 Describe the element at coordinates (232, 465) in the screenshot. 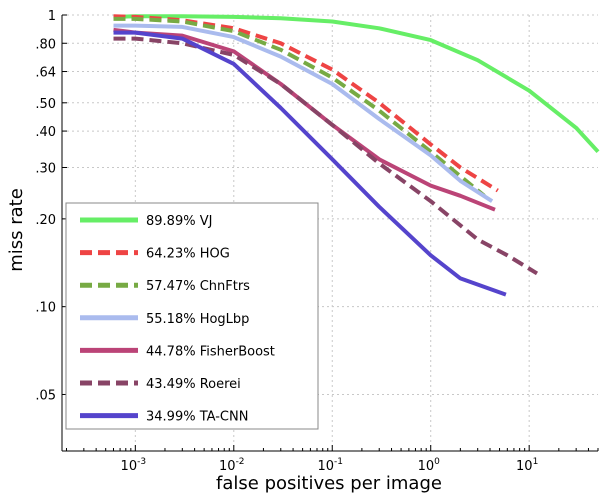

I see `x-tick-label: 10⁻²` at that location.